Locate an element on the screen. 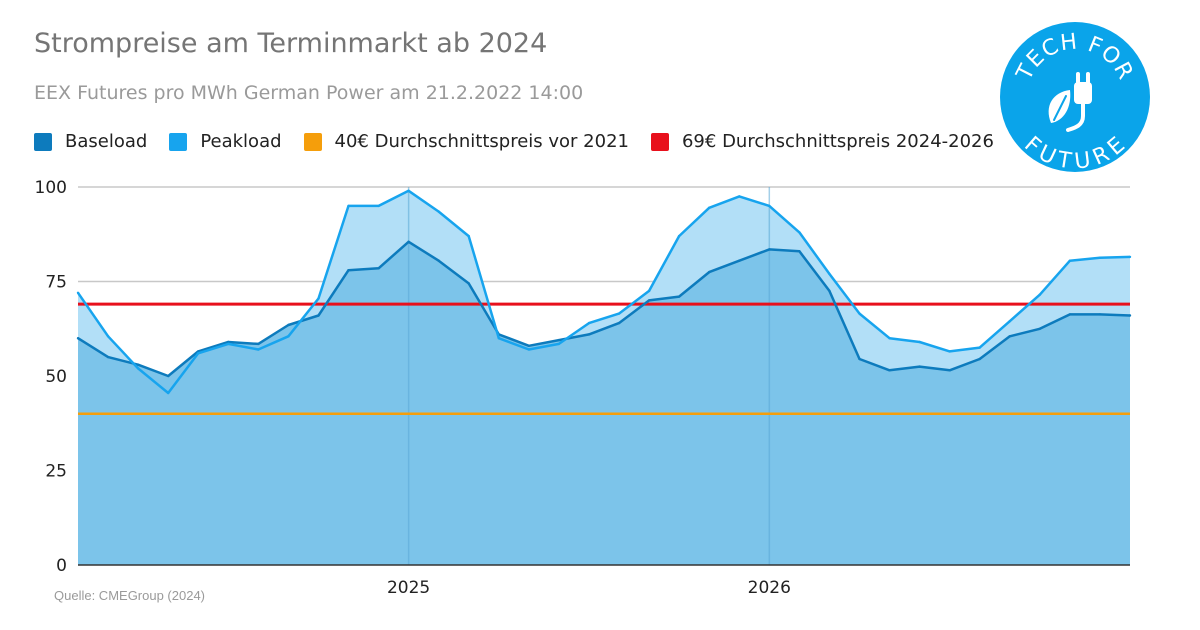  y-tick-label-100: 100 is located at coordinates (51, 188).